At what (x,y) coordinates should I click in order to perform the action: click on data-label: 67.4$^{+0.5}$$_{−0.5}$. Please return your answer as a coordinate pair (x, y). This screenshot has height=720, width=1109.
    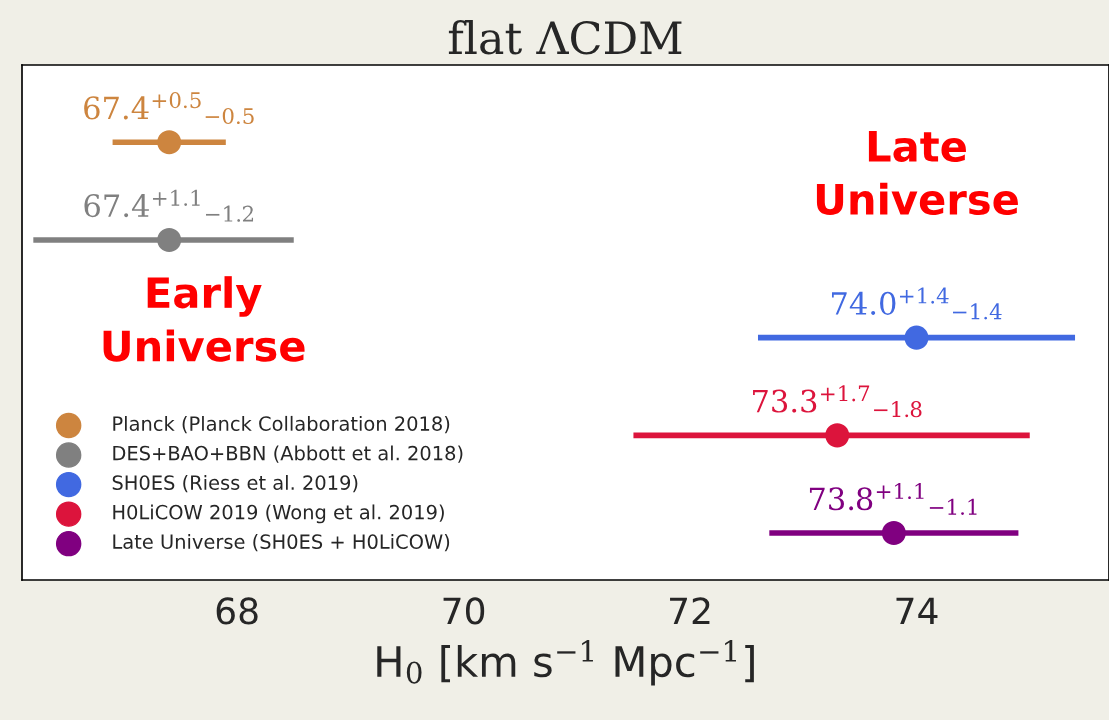
    Looking at the image, I should click on (169, 108).